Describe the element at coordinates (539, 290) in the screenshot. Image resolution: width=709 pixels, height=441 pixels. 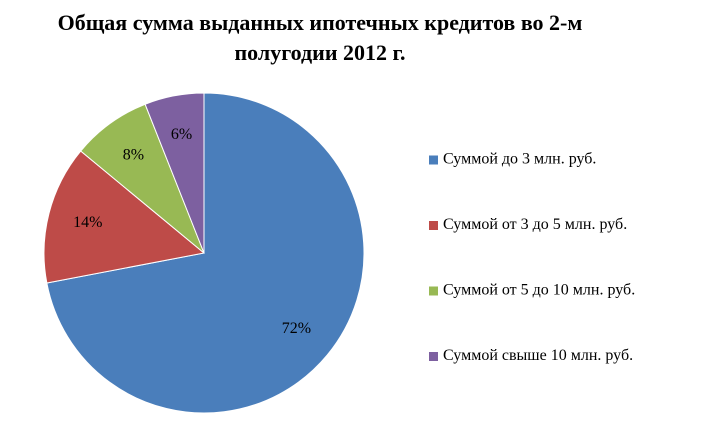
I see `legend-label: Суммой от 5 до 10 млн. руб.` at that location.